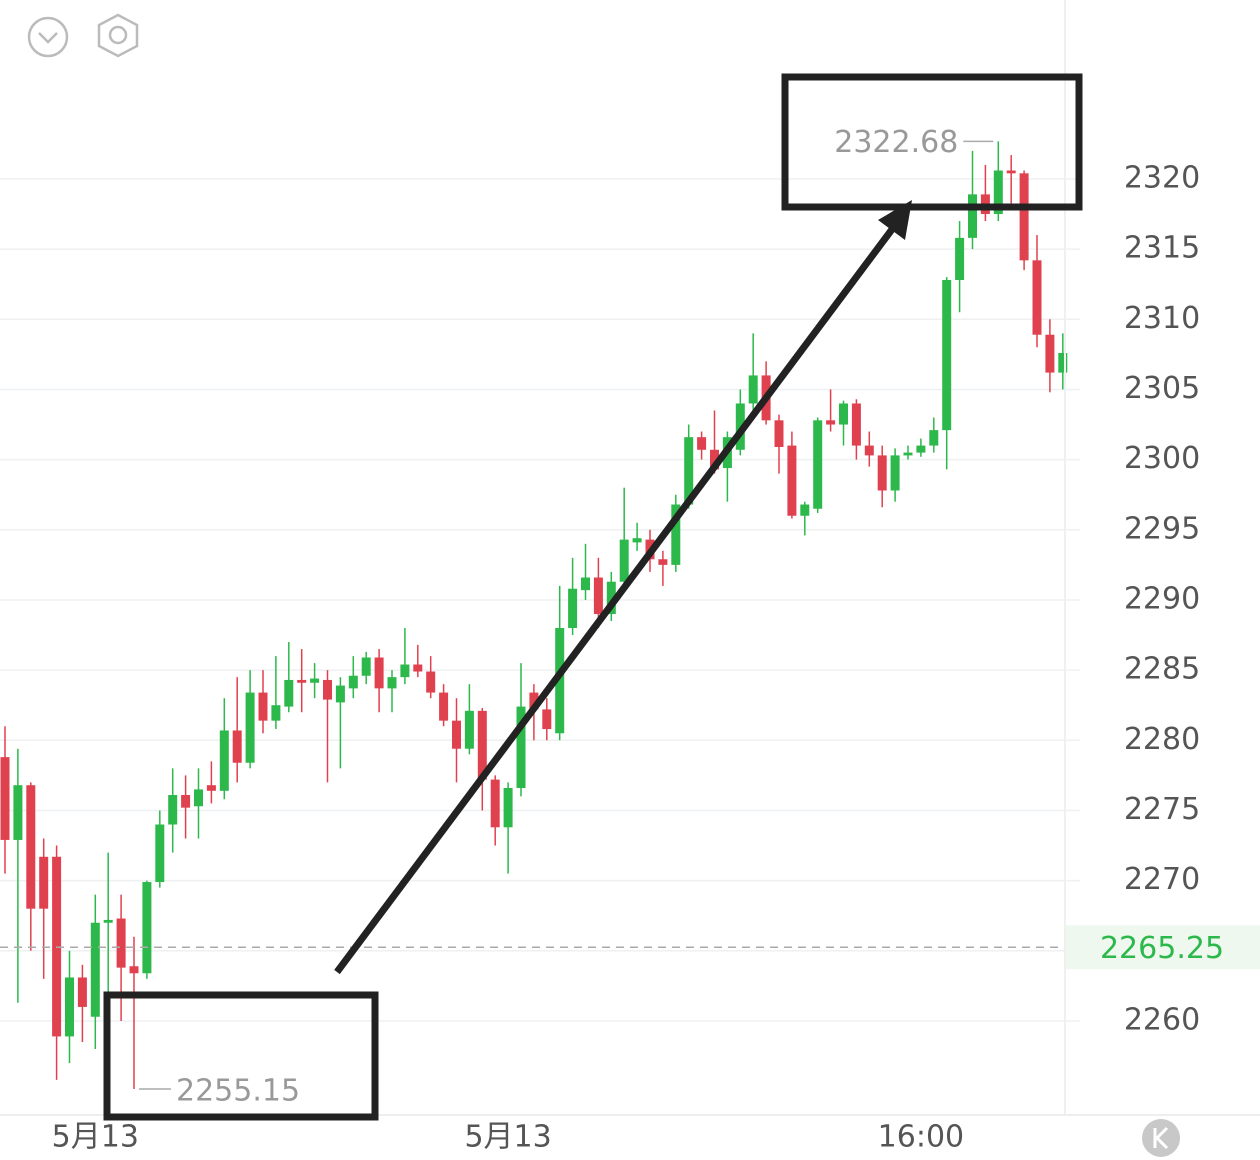 The height and width of the screenshot is (1160, 1260). What do you see at coordinates (241, 1056) in the screenshot?
I see `low-box` at bounding box center [241, 1056].